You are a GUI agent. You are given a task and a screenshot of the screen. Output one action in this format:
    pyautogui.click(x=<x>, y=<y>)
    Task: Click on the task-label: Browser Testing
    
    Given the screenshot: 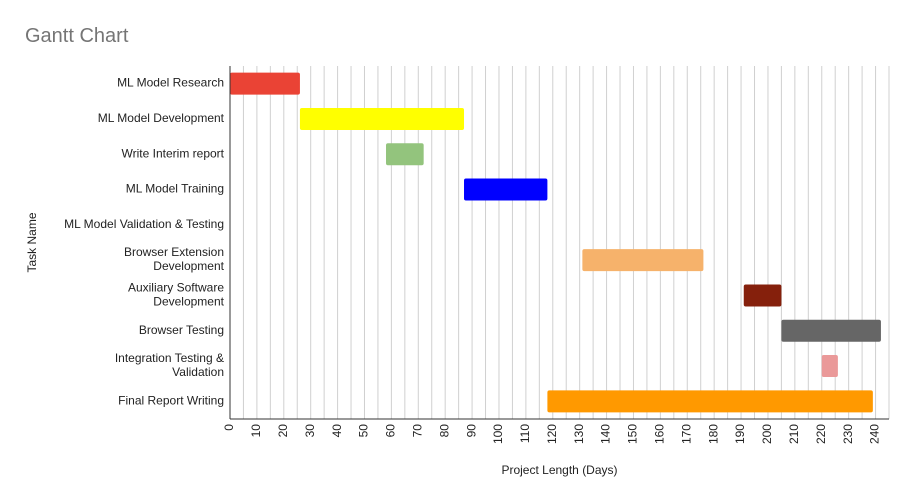 What is the action you would take?
    pyautogui.click(x=181, y=330)
    